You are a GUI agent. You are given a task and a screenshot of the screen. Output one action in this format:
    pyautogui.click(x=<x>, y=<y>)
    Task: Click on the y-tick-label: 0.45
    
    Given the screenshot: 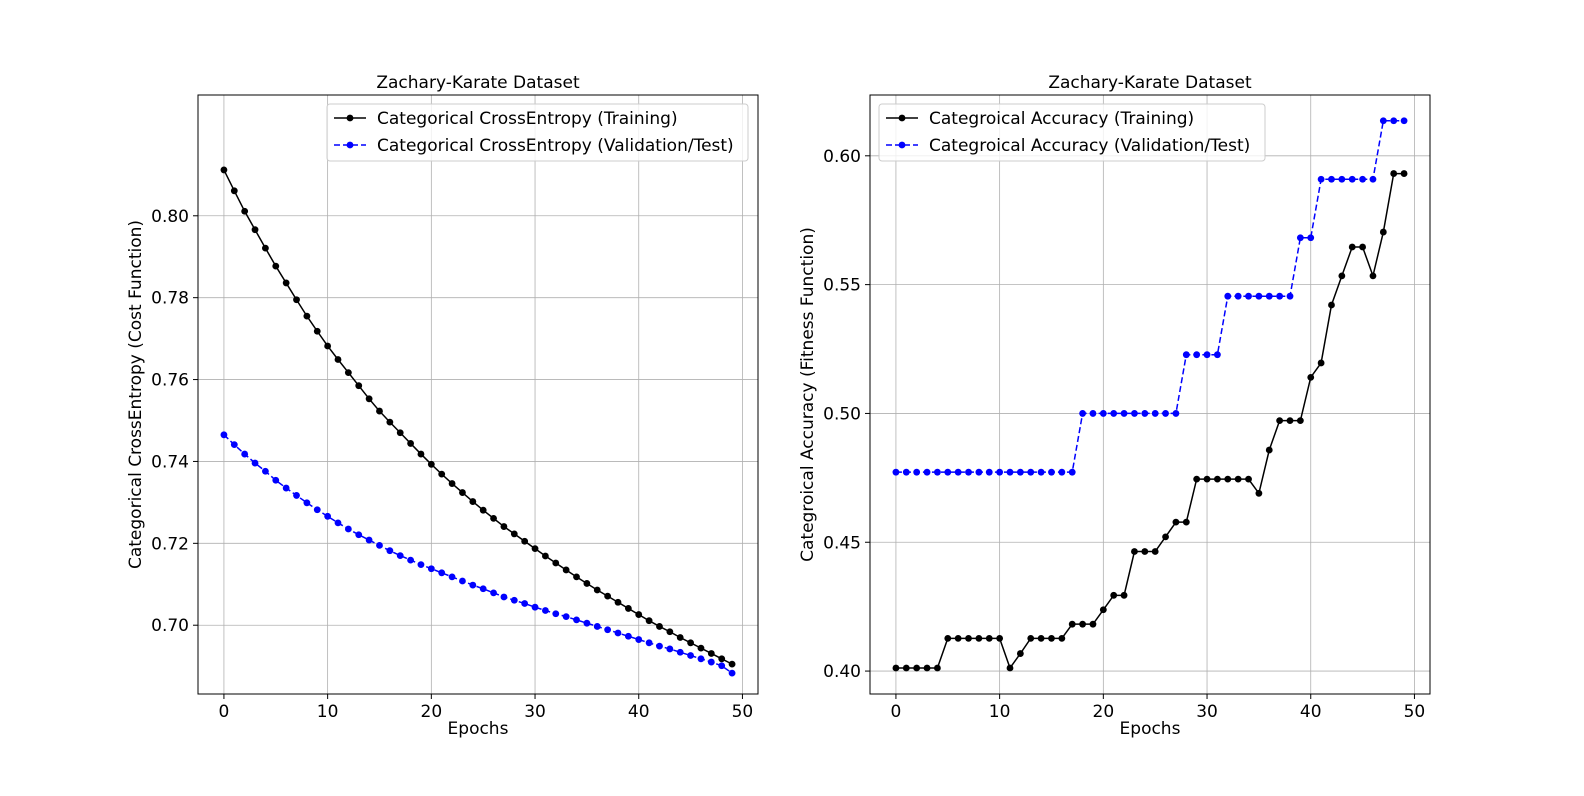 What is the action you would take?
    pyautogui.click(x=842, y=543)
    